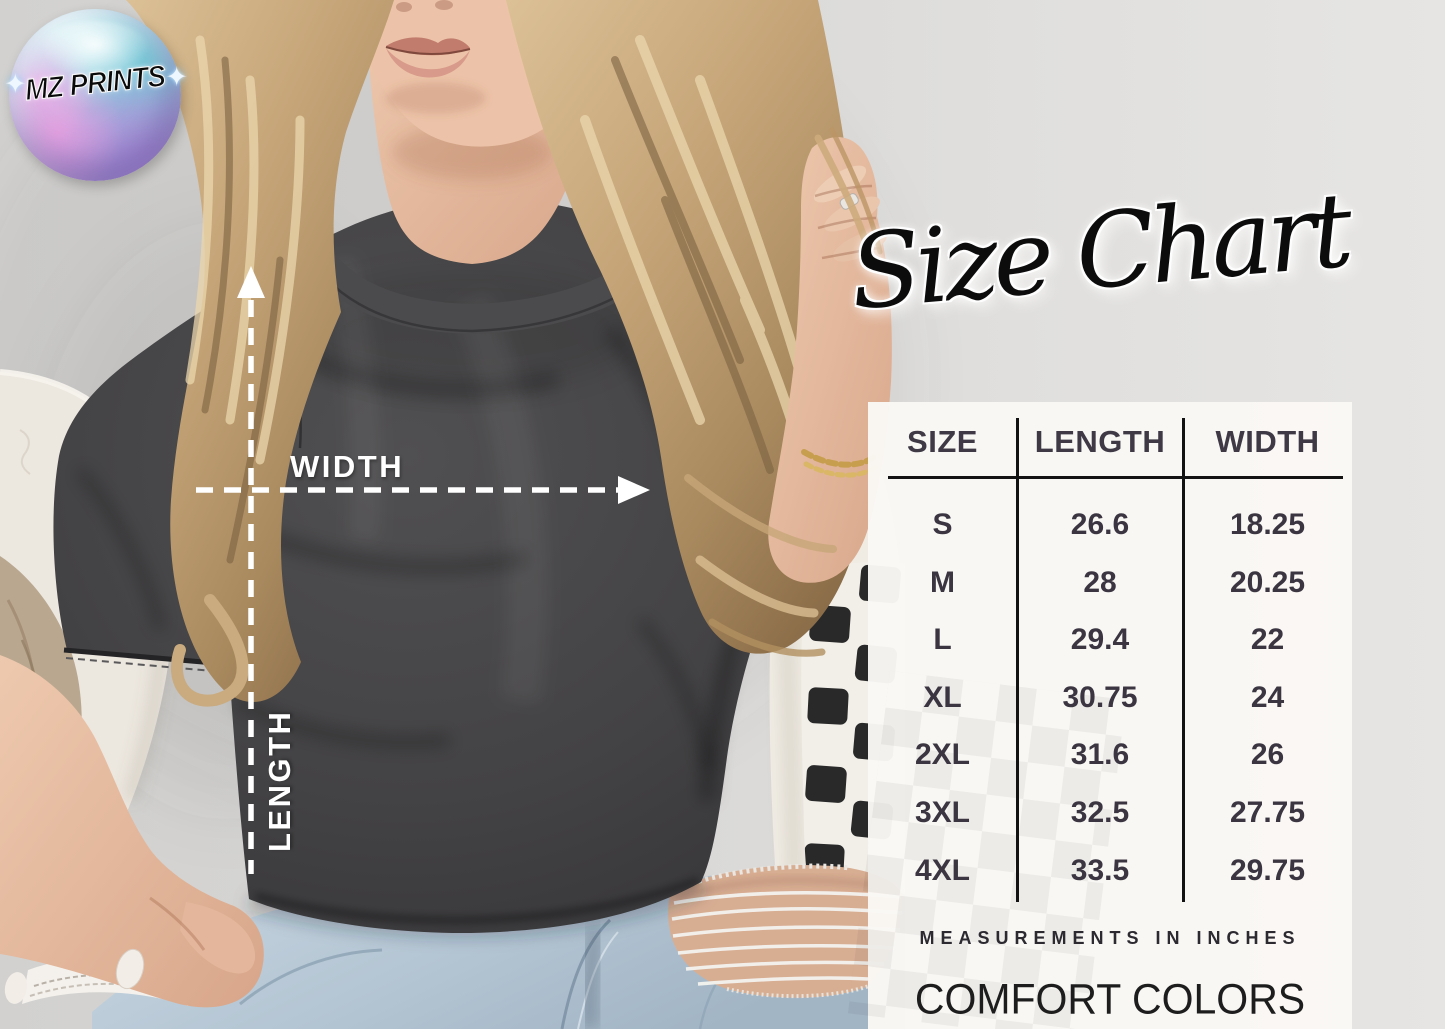 Image resolution: width=1445 pixels, height=1029 pixels. I want to click on table-cell: L, so click(942, 640).